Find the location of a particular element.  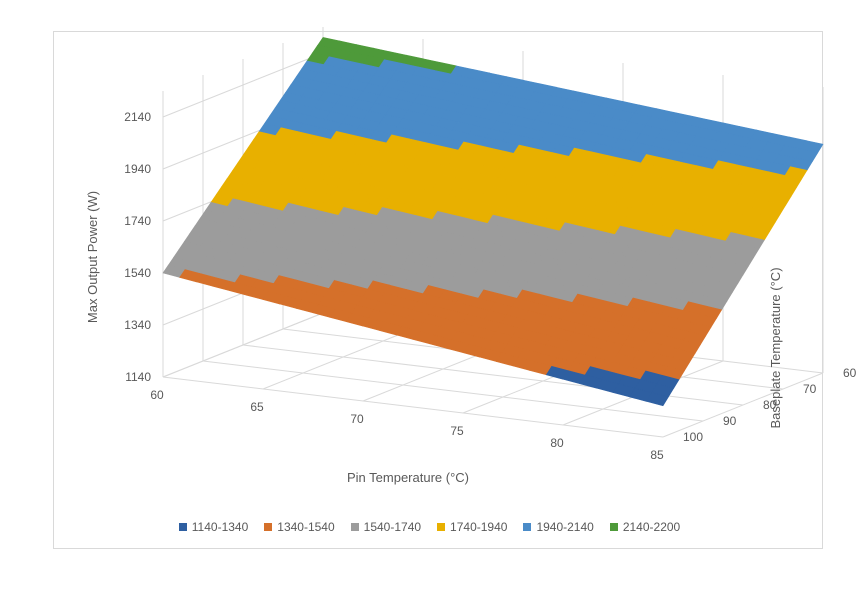

legend-item: 2140-2200 is located at coordinates (645, 527).